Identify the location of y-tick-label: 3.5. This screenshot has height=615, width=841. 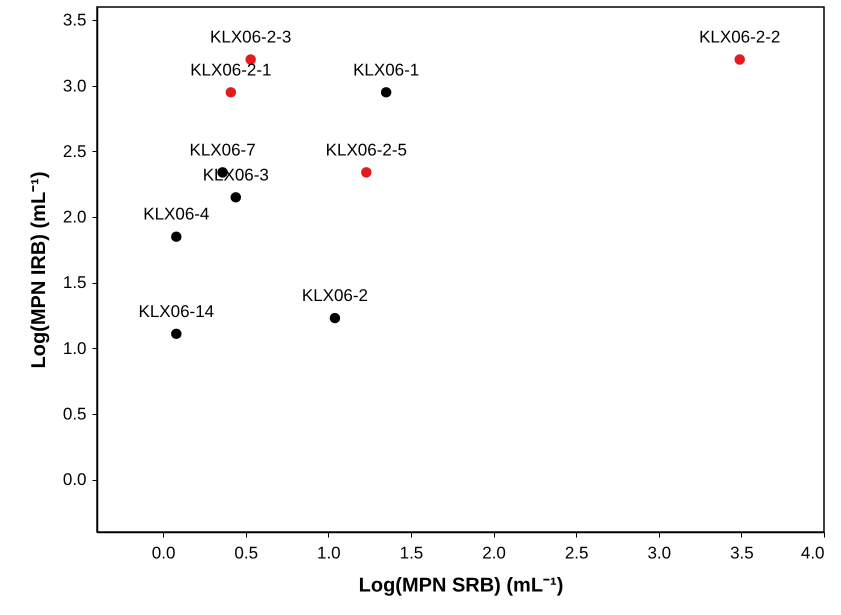
(74, 20).